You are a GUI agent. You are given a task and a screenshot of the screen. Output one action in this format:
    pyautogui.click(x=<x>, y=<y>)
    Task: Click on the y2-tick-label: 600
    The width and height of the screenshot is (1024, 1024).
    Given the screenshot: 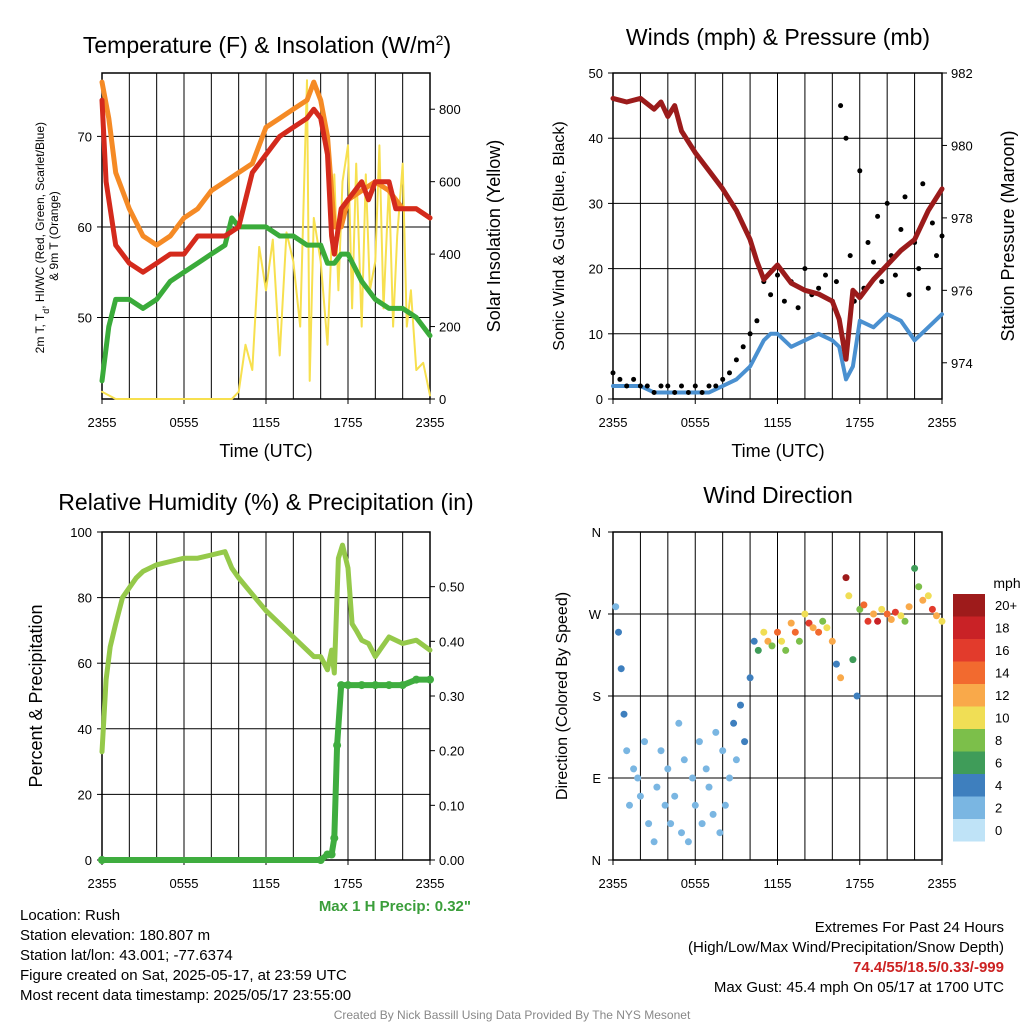 What is the action you would take?
    pyautogui.click(x=450, y=182)
    